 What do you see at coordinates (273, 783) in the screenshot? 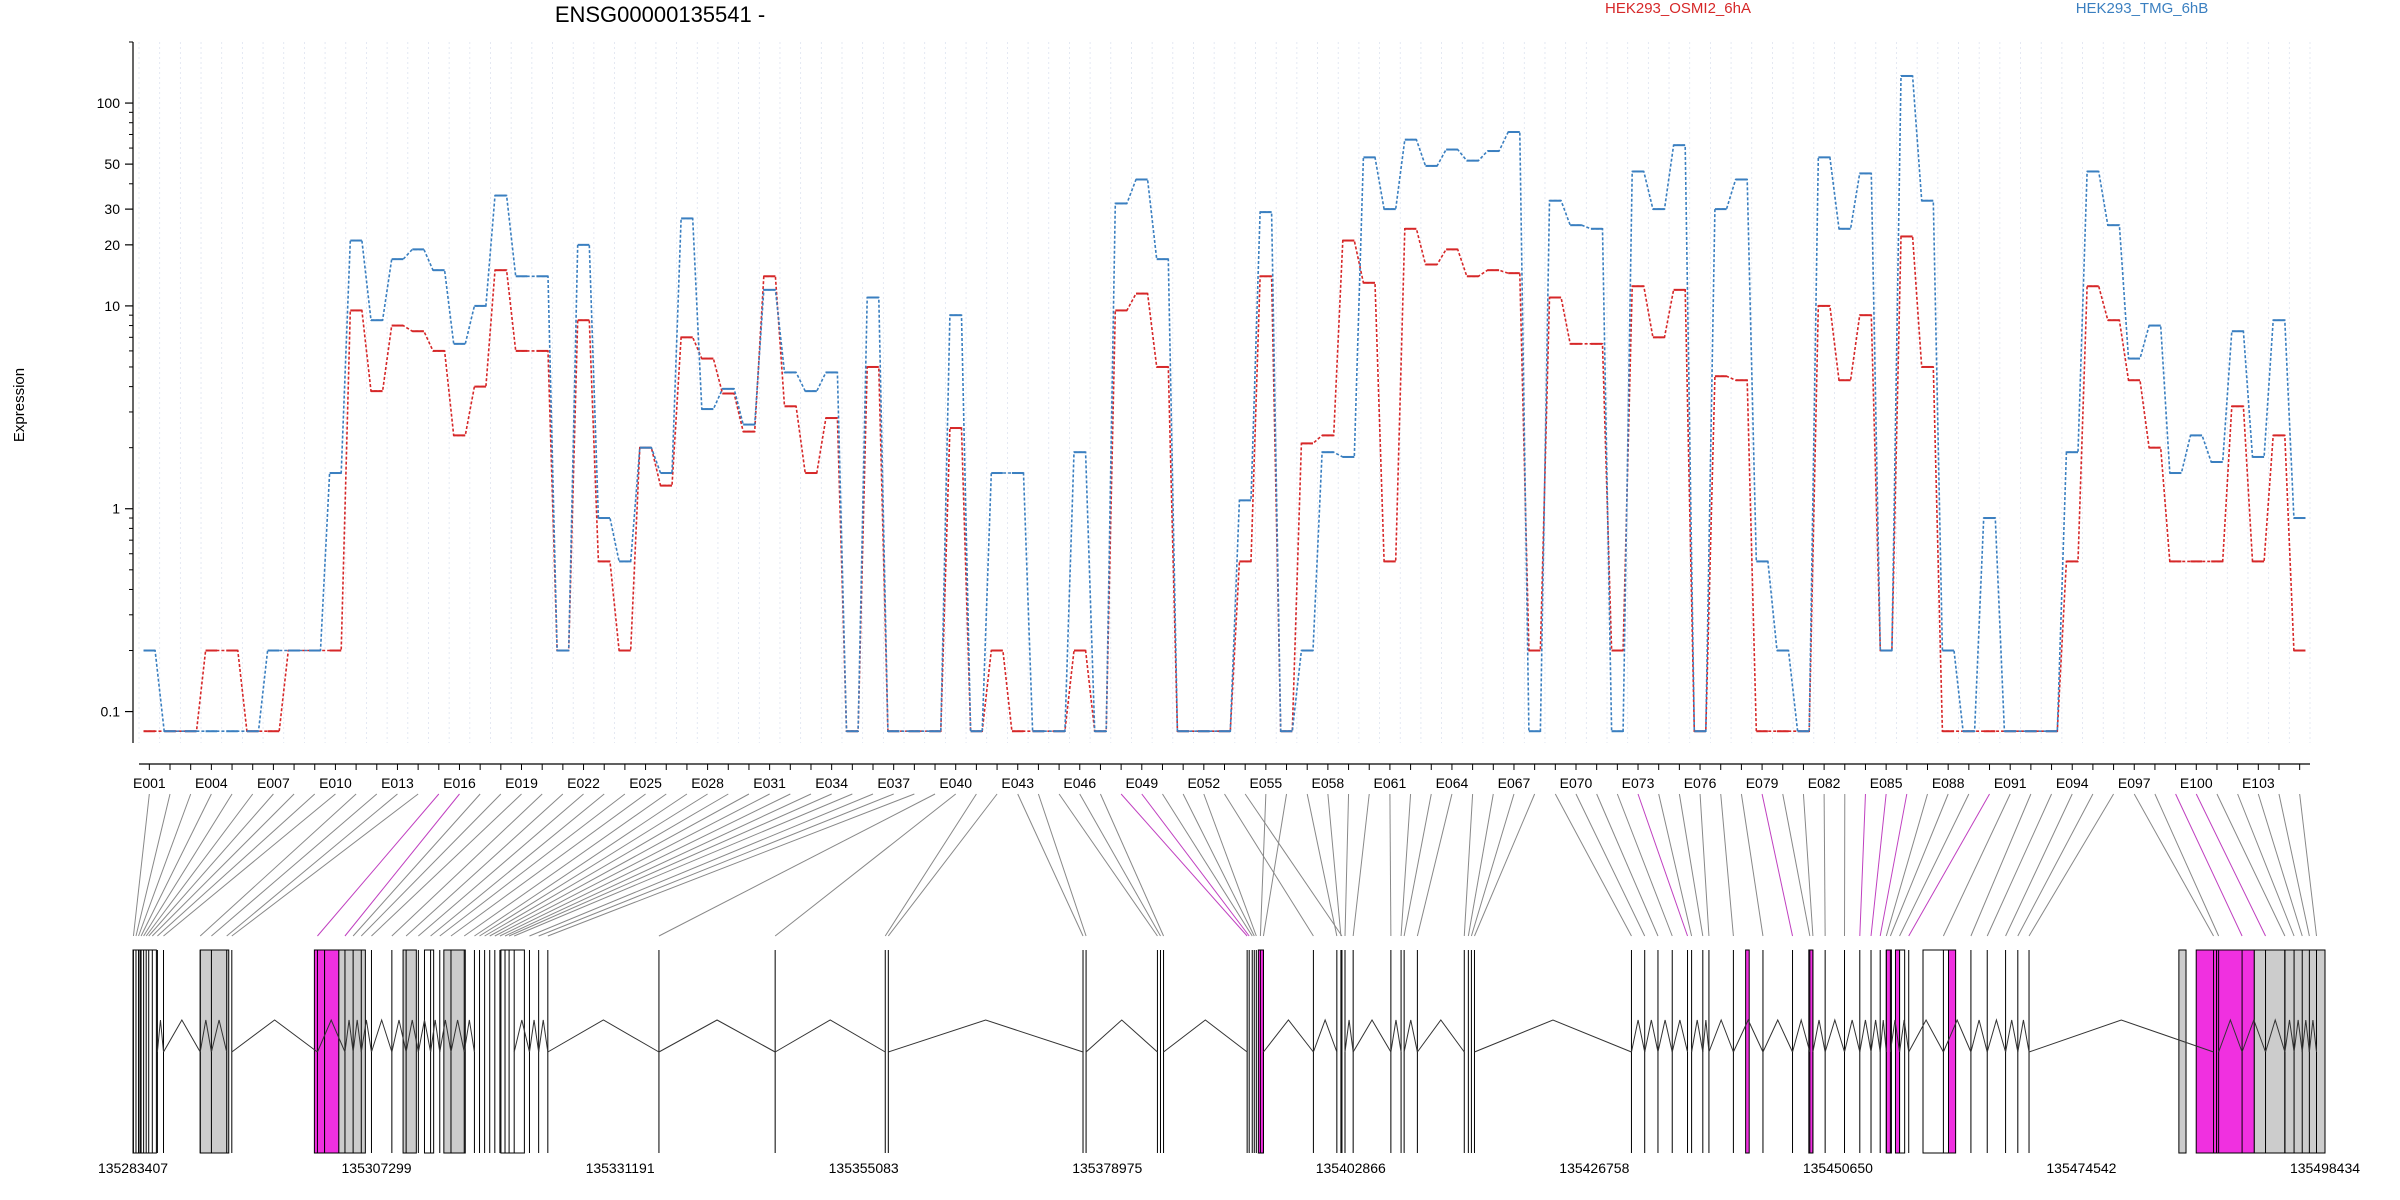
I see `x-tick-label: E007` at bounding box center [273, 783].